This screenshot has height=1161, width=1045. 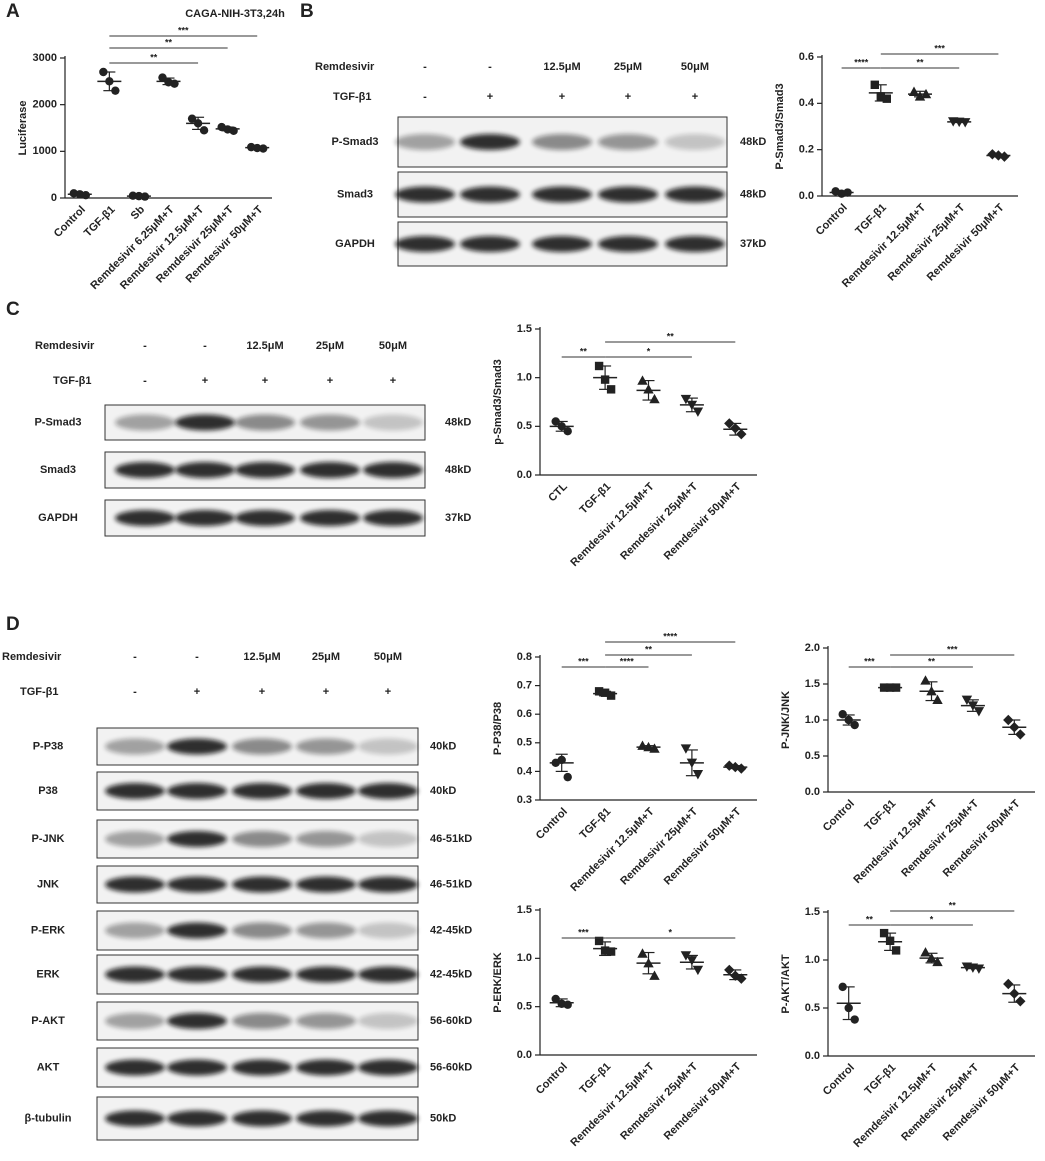 I want to click on lane-label: -, so click(x=490, y=67).